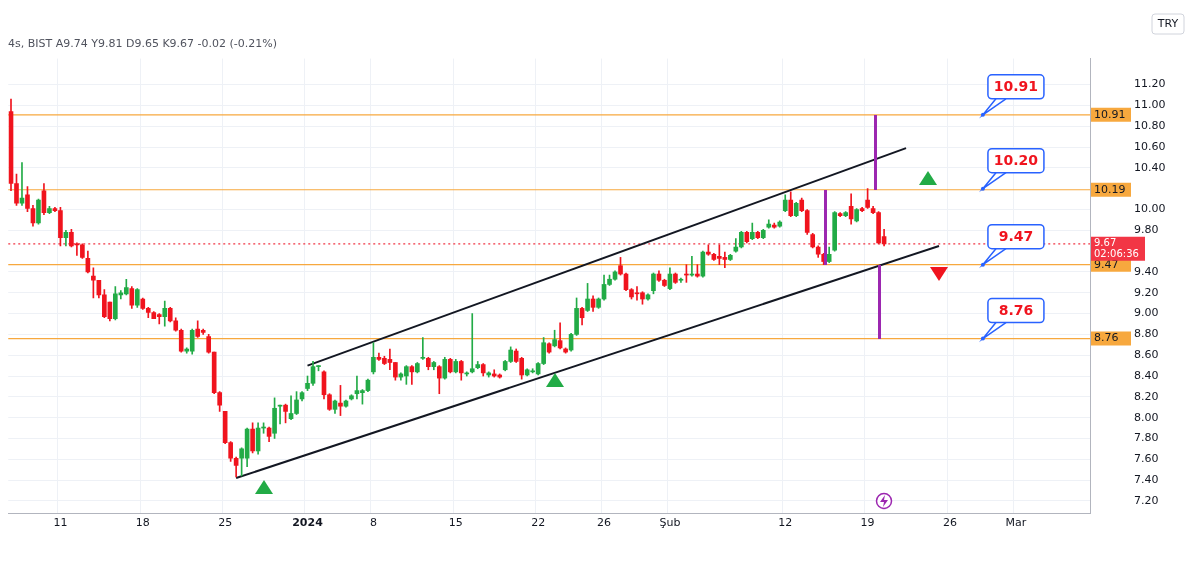  I want to click on y-tick-label: 8.00, so click(1146, 417).